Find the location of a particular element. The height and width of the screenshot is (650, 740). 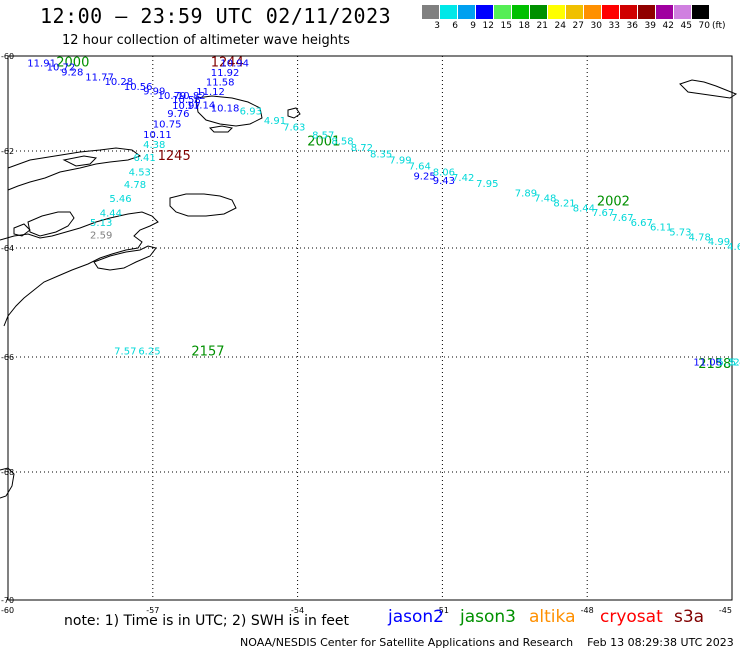

swh-value-label: 8.44 is located at coordinates (584, 208).